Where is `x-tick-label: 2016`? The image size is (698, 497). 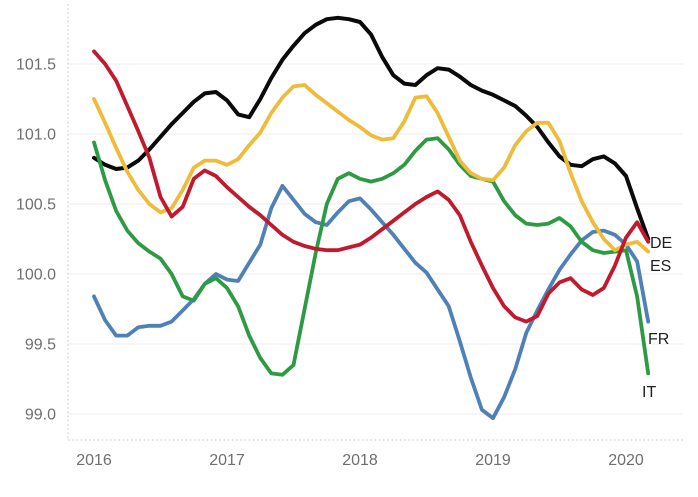
x-tick-label: 2016 is located at coordinates (94, 460).